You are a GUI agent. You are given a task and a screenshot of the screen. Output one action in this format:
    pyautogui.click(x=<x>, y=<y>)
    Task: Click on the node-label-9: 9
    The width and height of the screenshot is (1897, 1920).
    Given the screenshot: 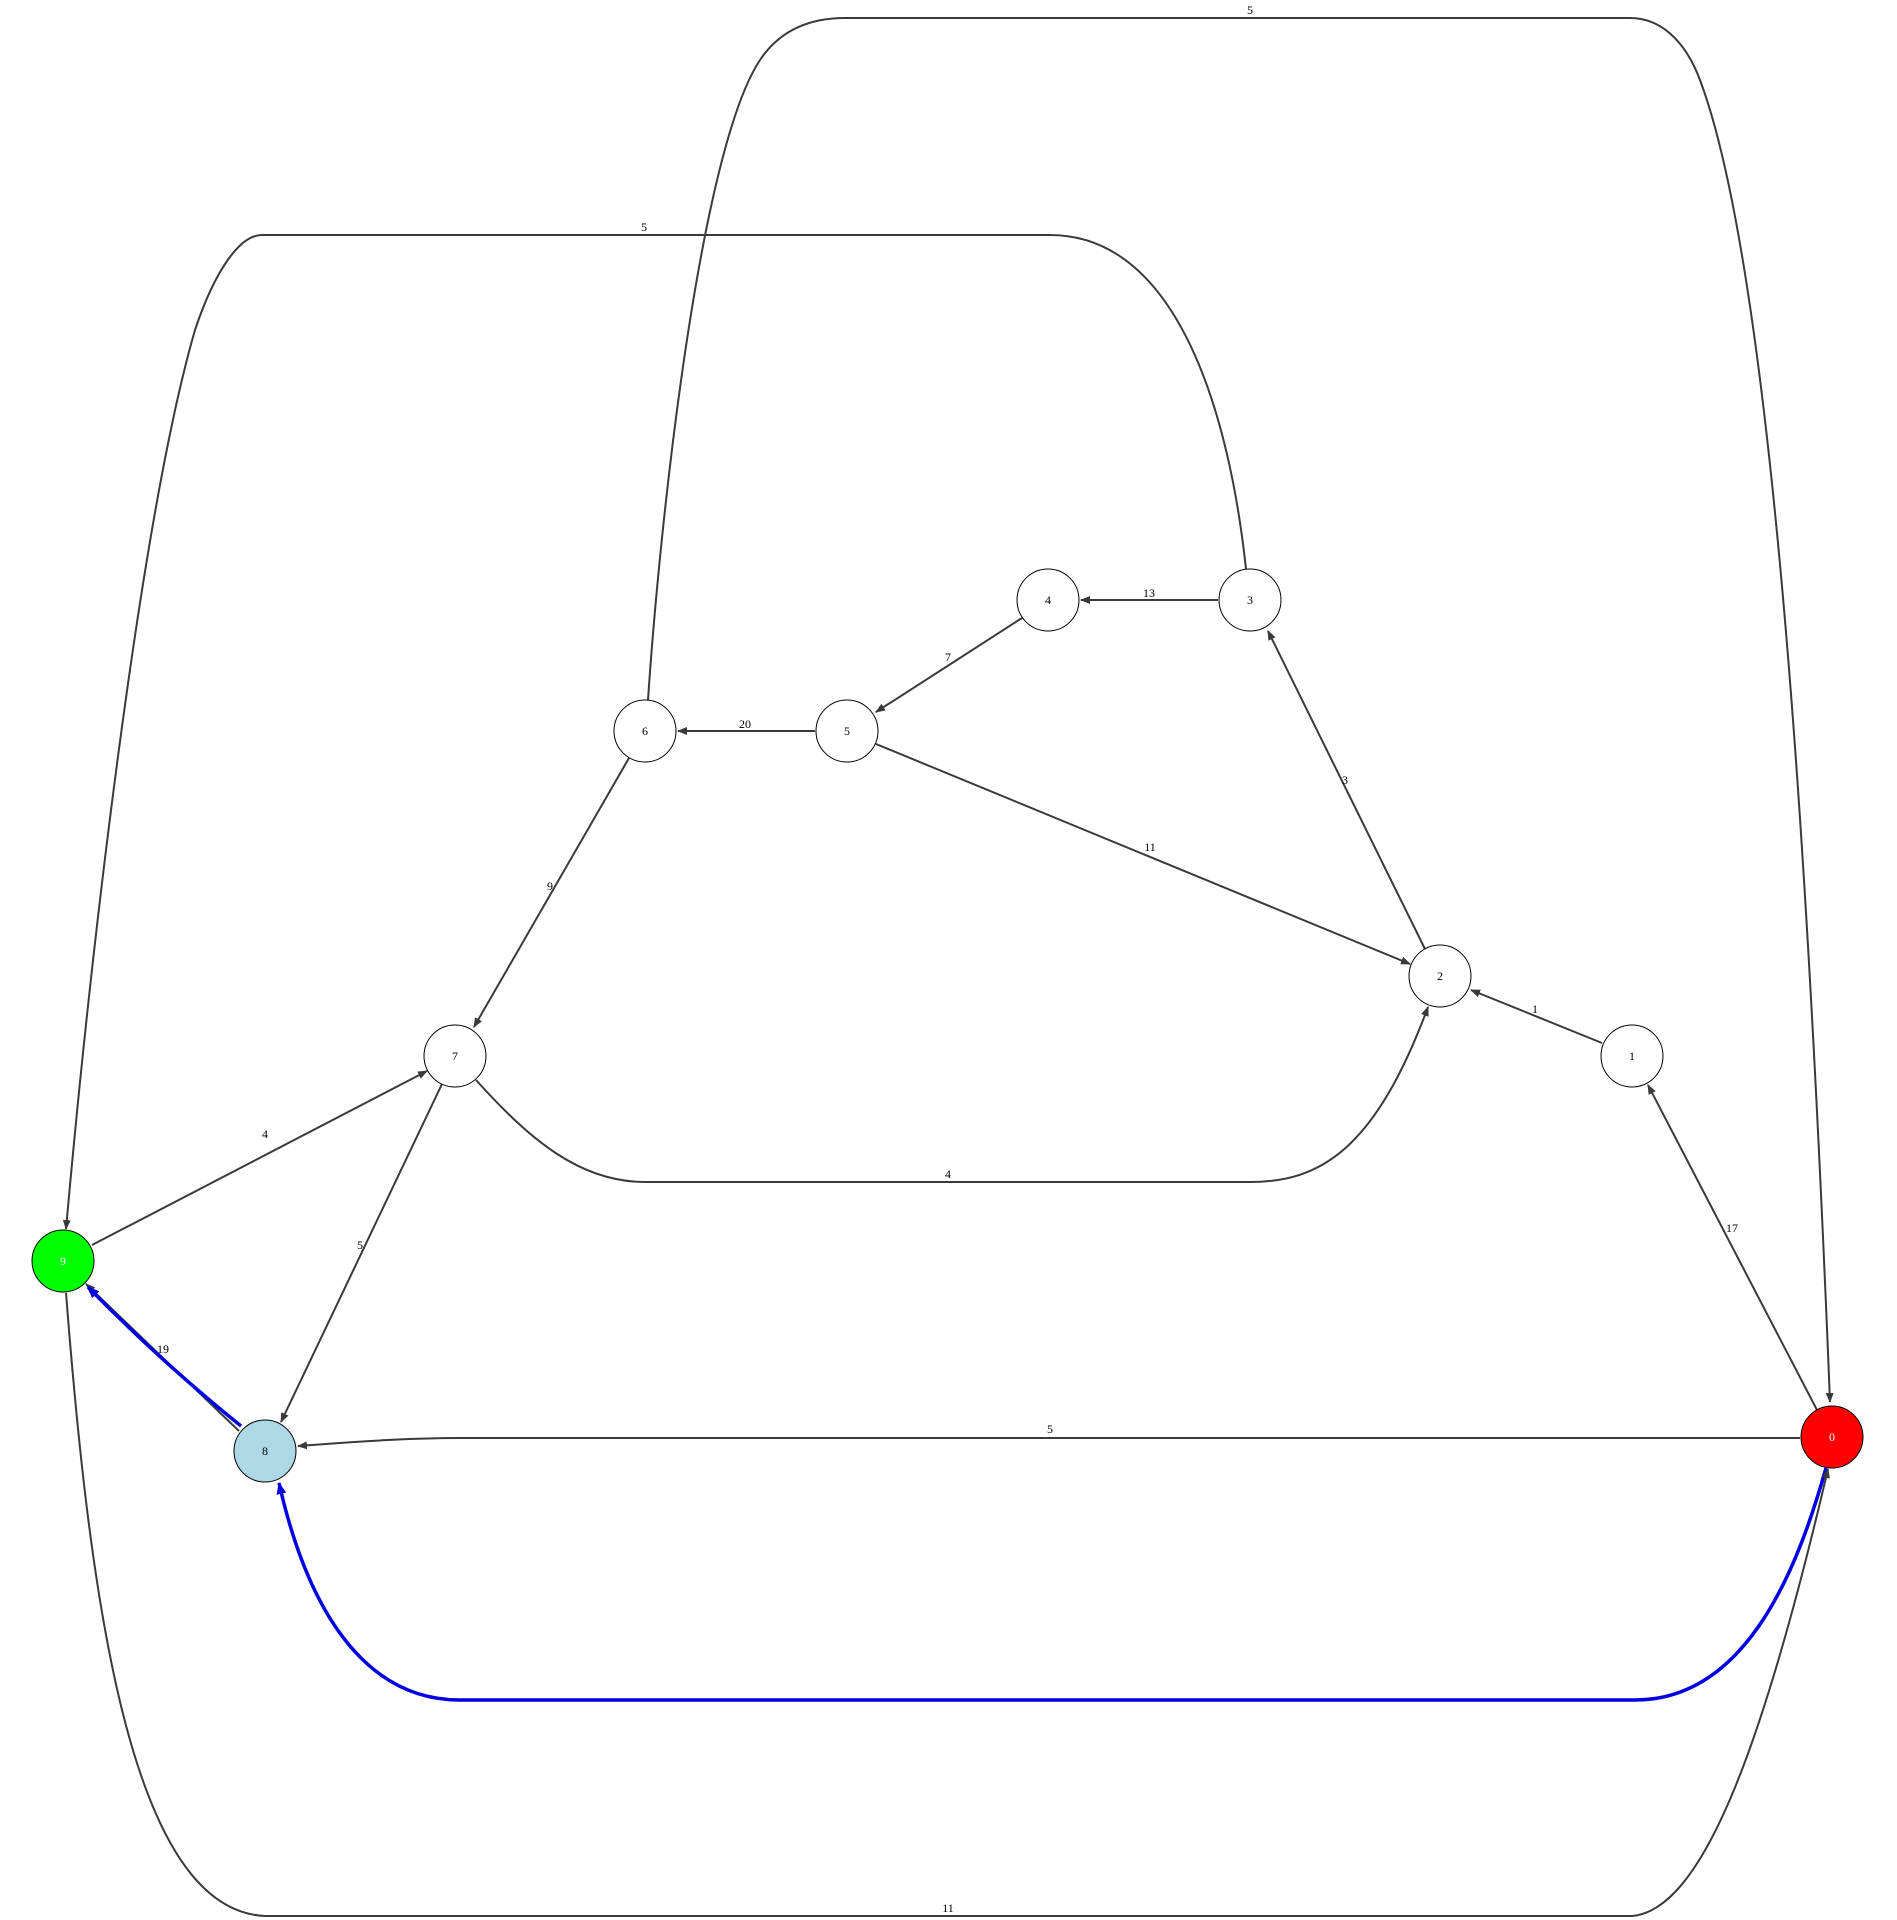 What is the action you would take?
    pyautogui.click(x=63, y=1261)
    